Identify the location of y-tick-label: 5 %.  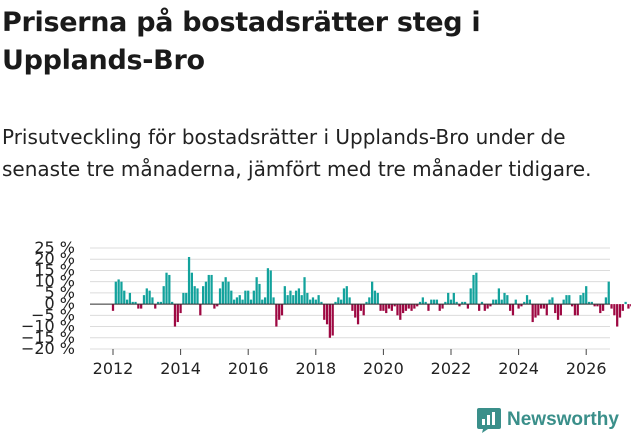
(60, 292).